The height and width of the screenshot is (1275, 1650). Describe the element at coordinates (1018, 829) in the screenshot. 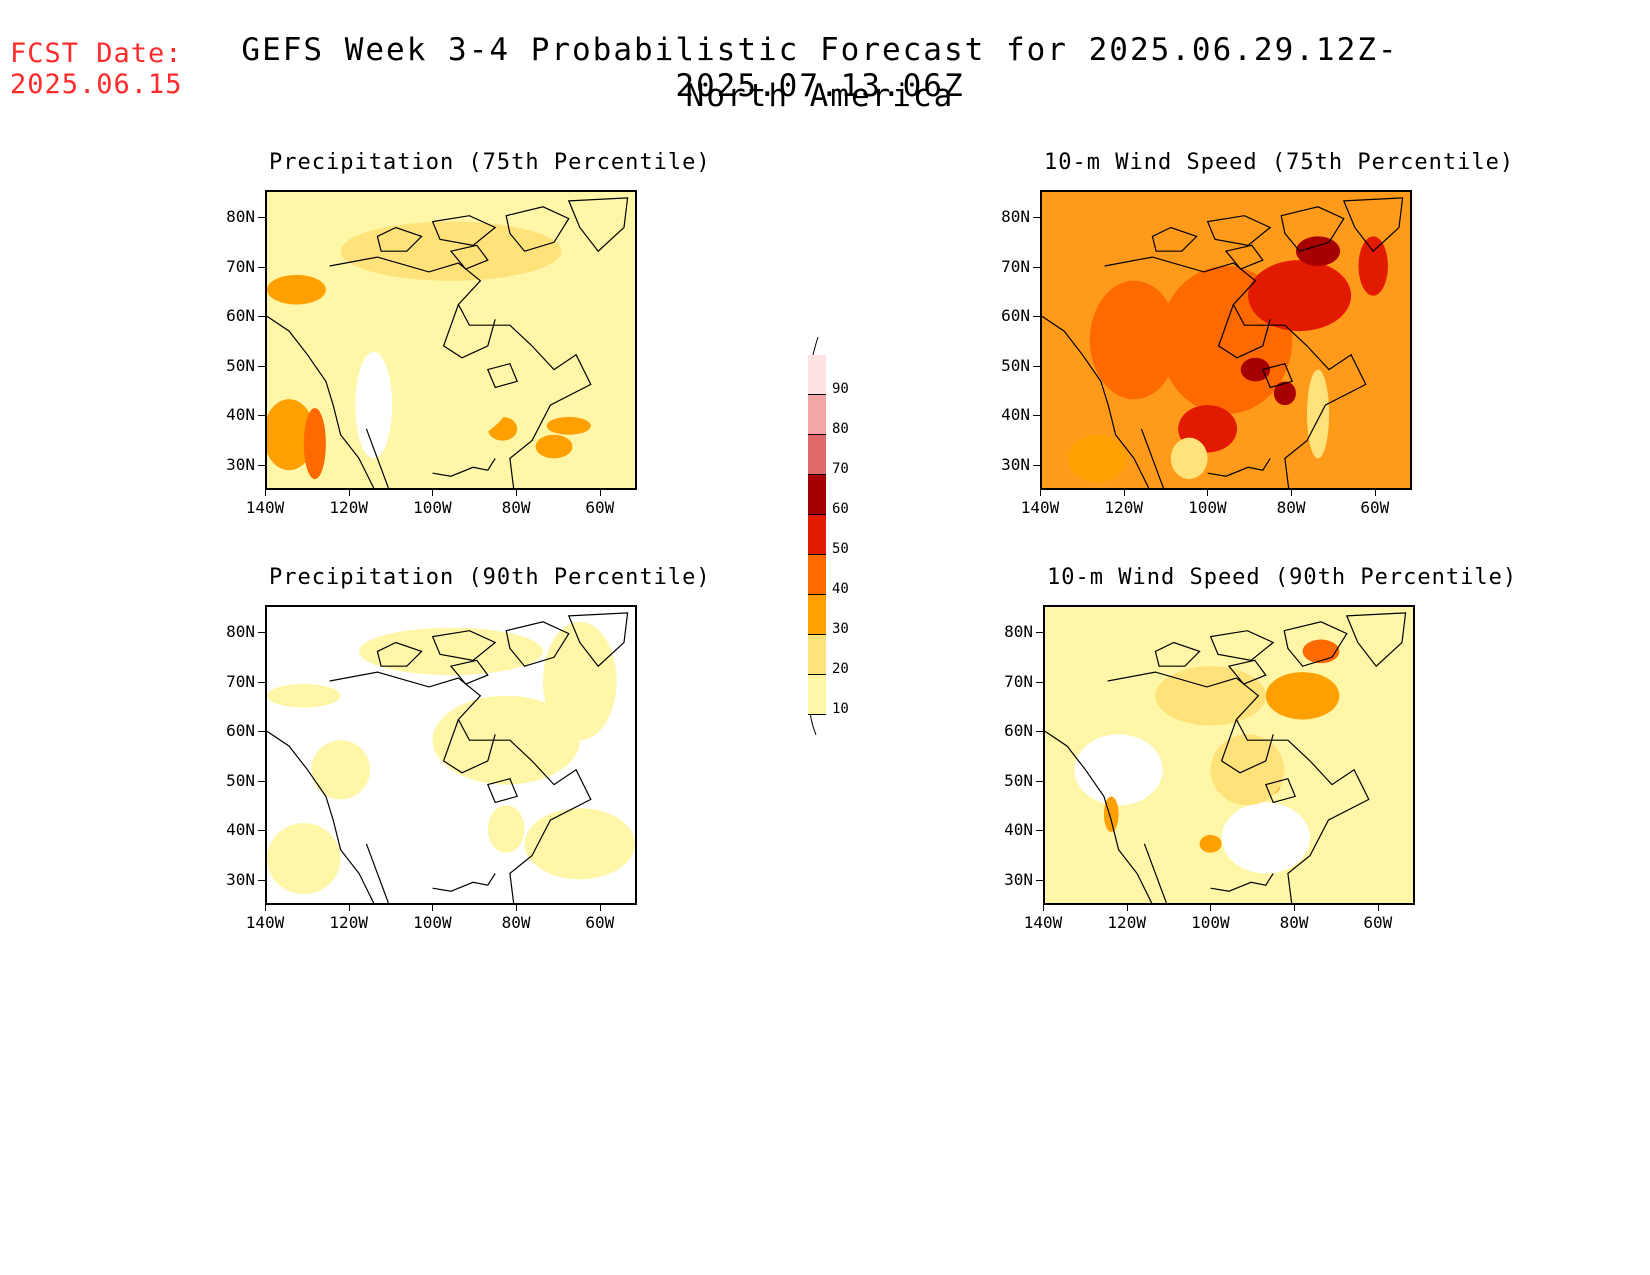

I see `latitude-label: 40N` at that location.